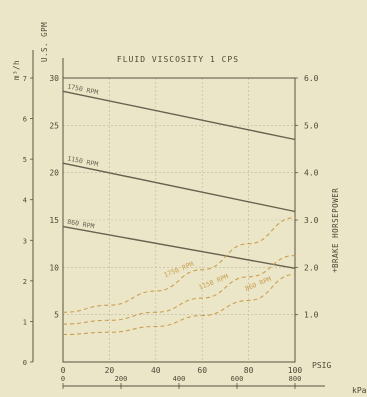  I want to click on y-tick-label: 20, so click(54, 173).